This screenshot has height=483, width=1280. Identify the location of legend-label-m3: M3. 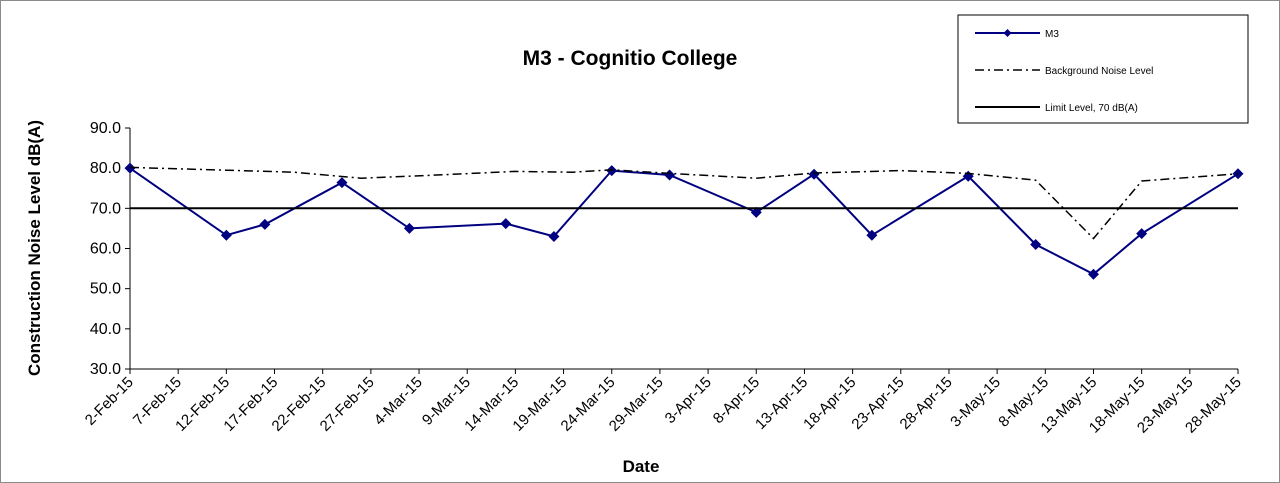
(1052, 34).